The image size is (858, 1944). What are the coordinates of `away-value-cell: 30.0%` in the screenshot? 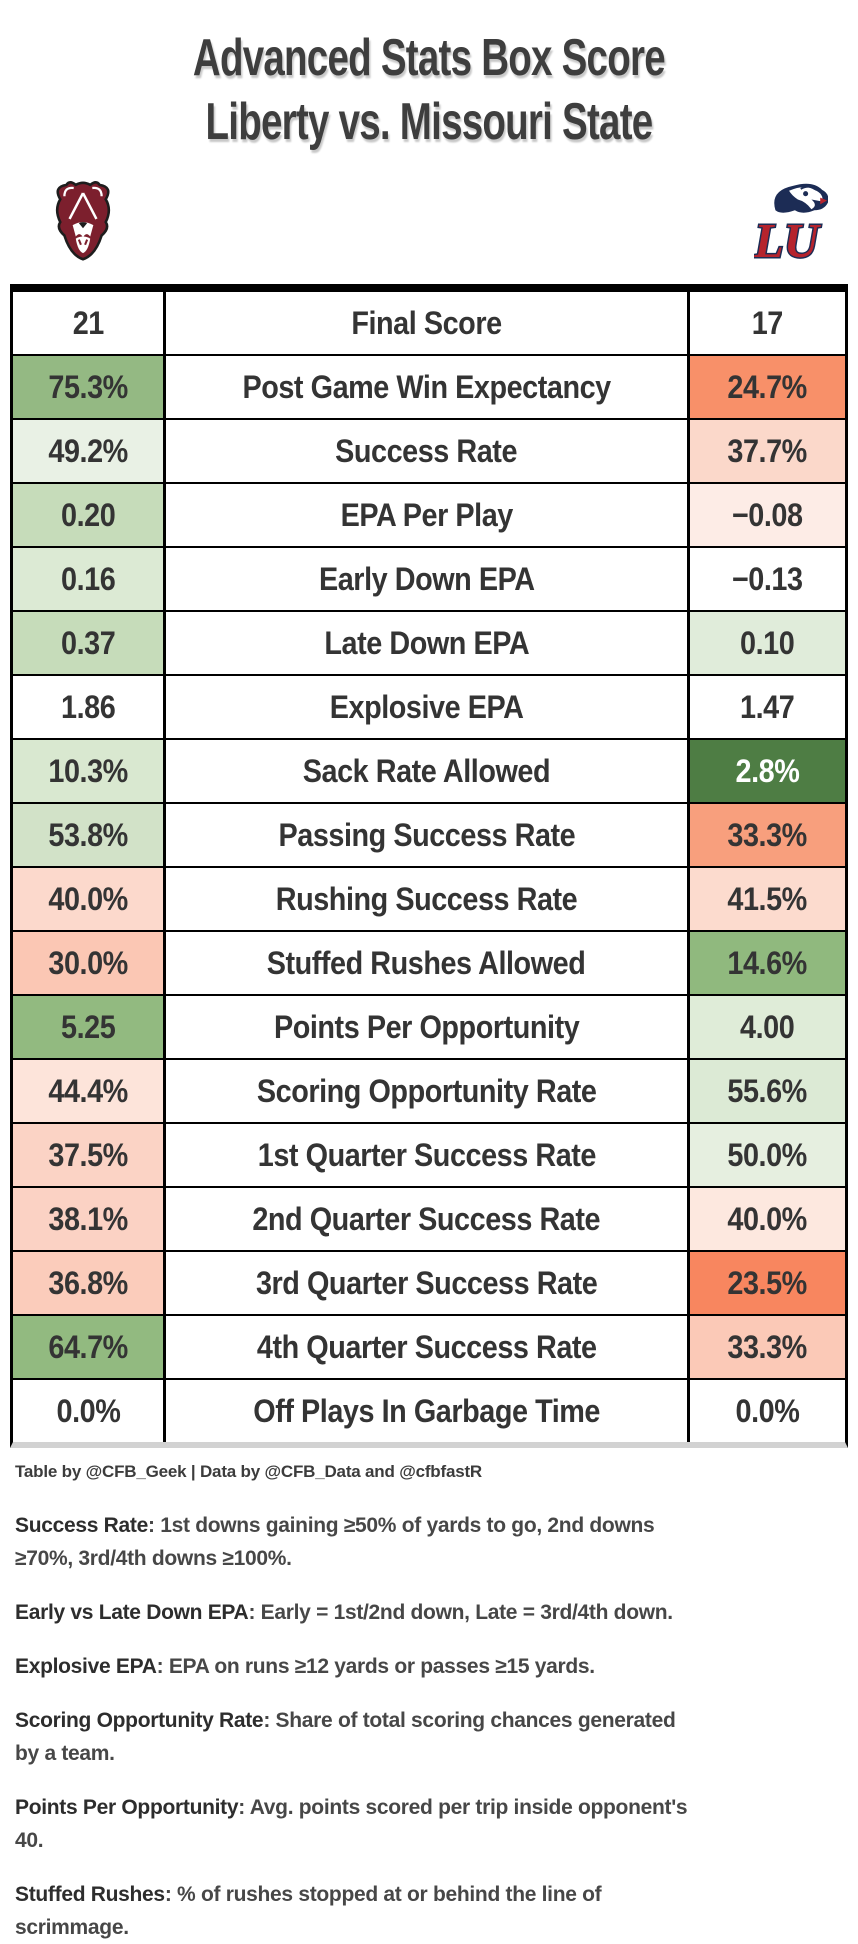 It's located at (89, 963).